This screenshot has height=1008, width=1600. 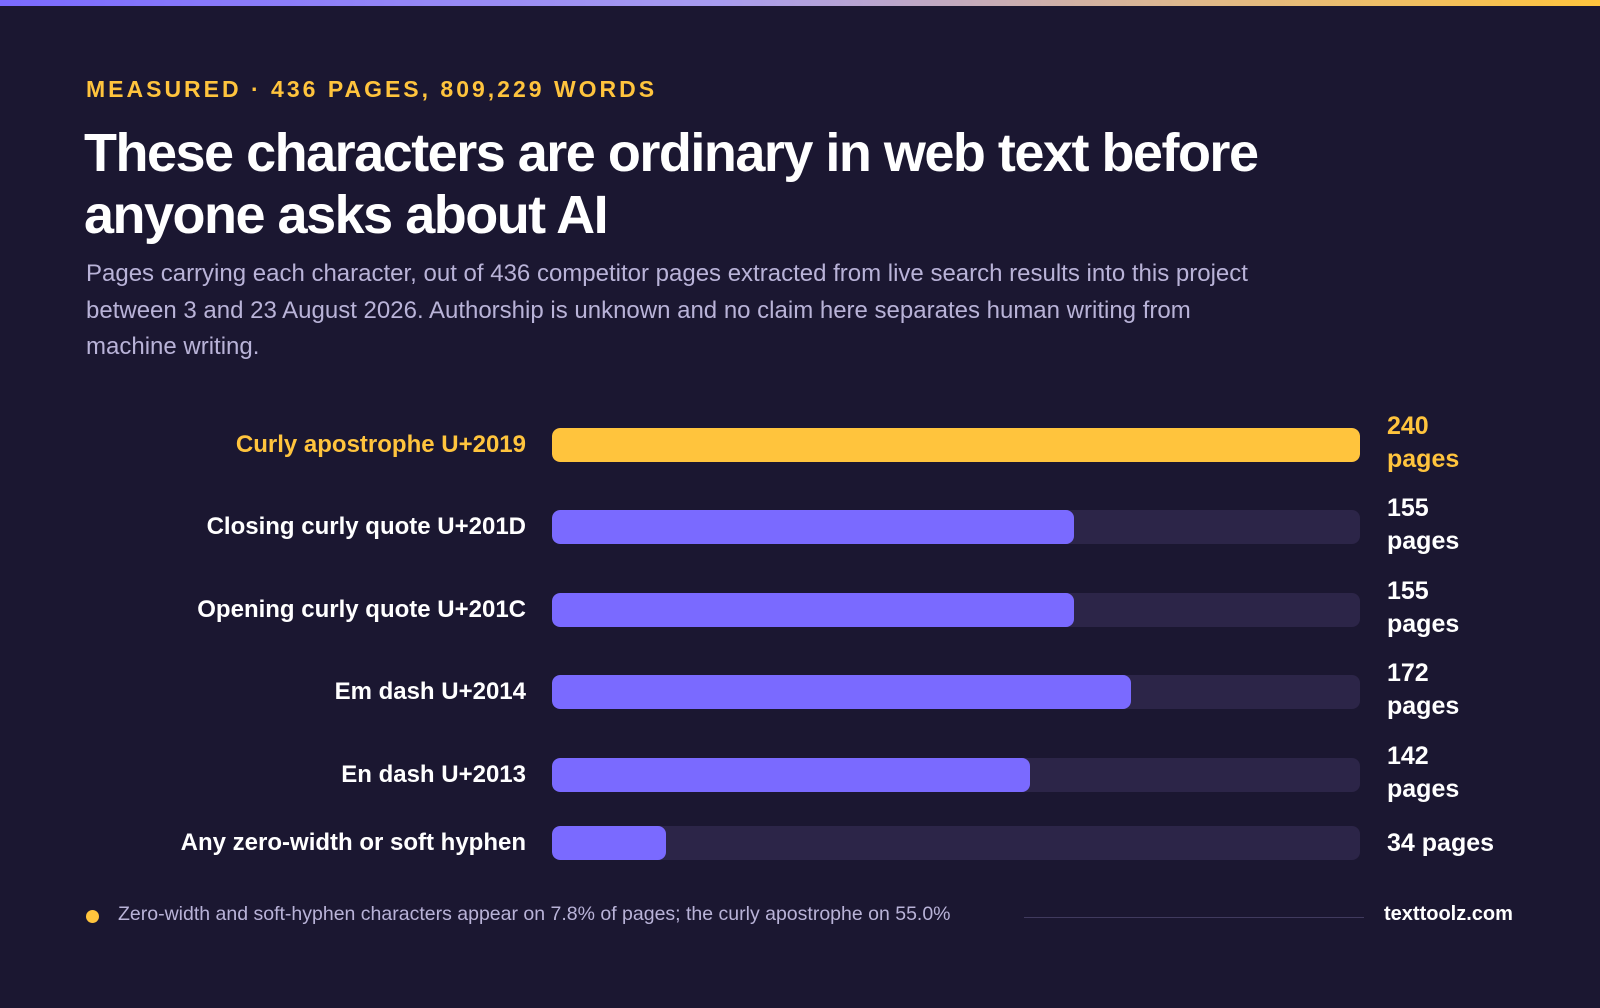 I want to click on bar-category-label: Closing curly quote U+201D, so click(x=366, y=526).